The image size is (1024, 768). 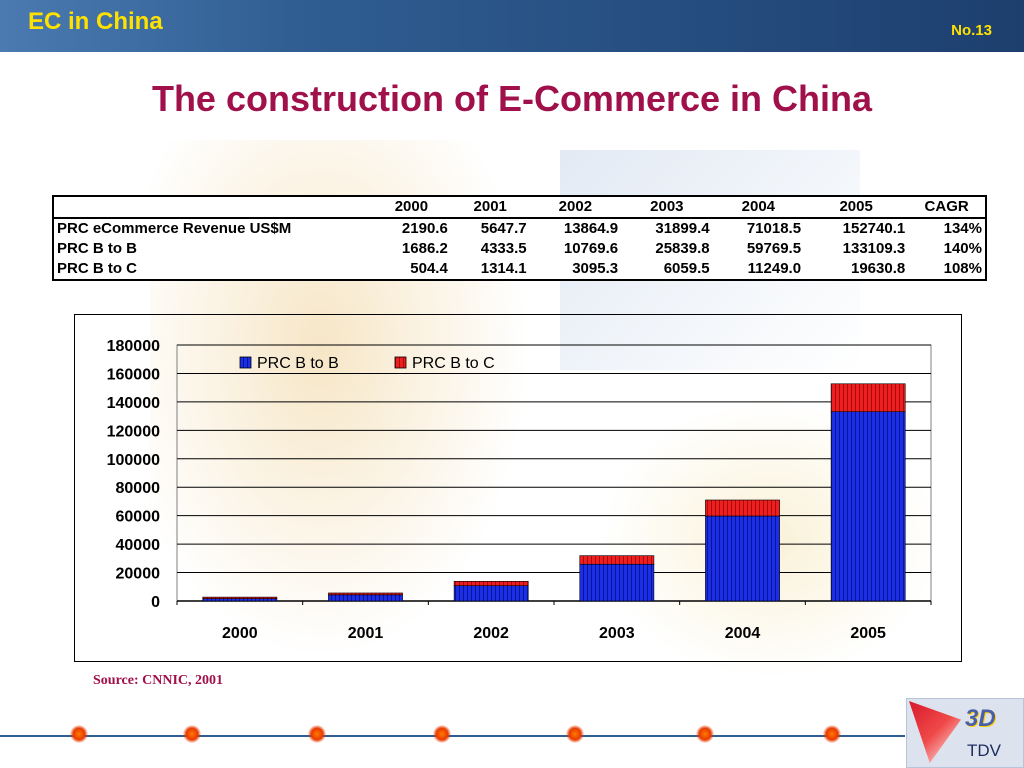 What do you see at coordinates (400, 362) in the screenshot?
I see `legend-swatch-b2c` at bounding box center [400, 362].